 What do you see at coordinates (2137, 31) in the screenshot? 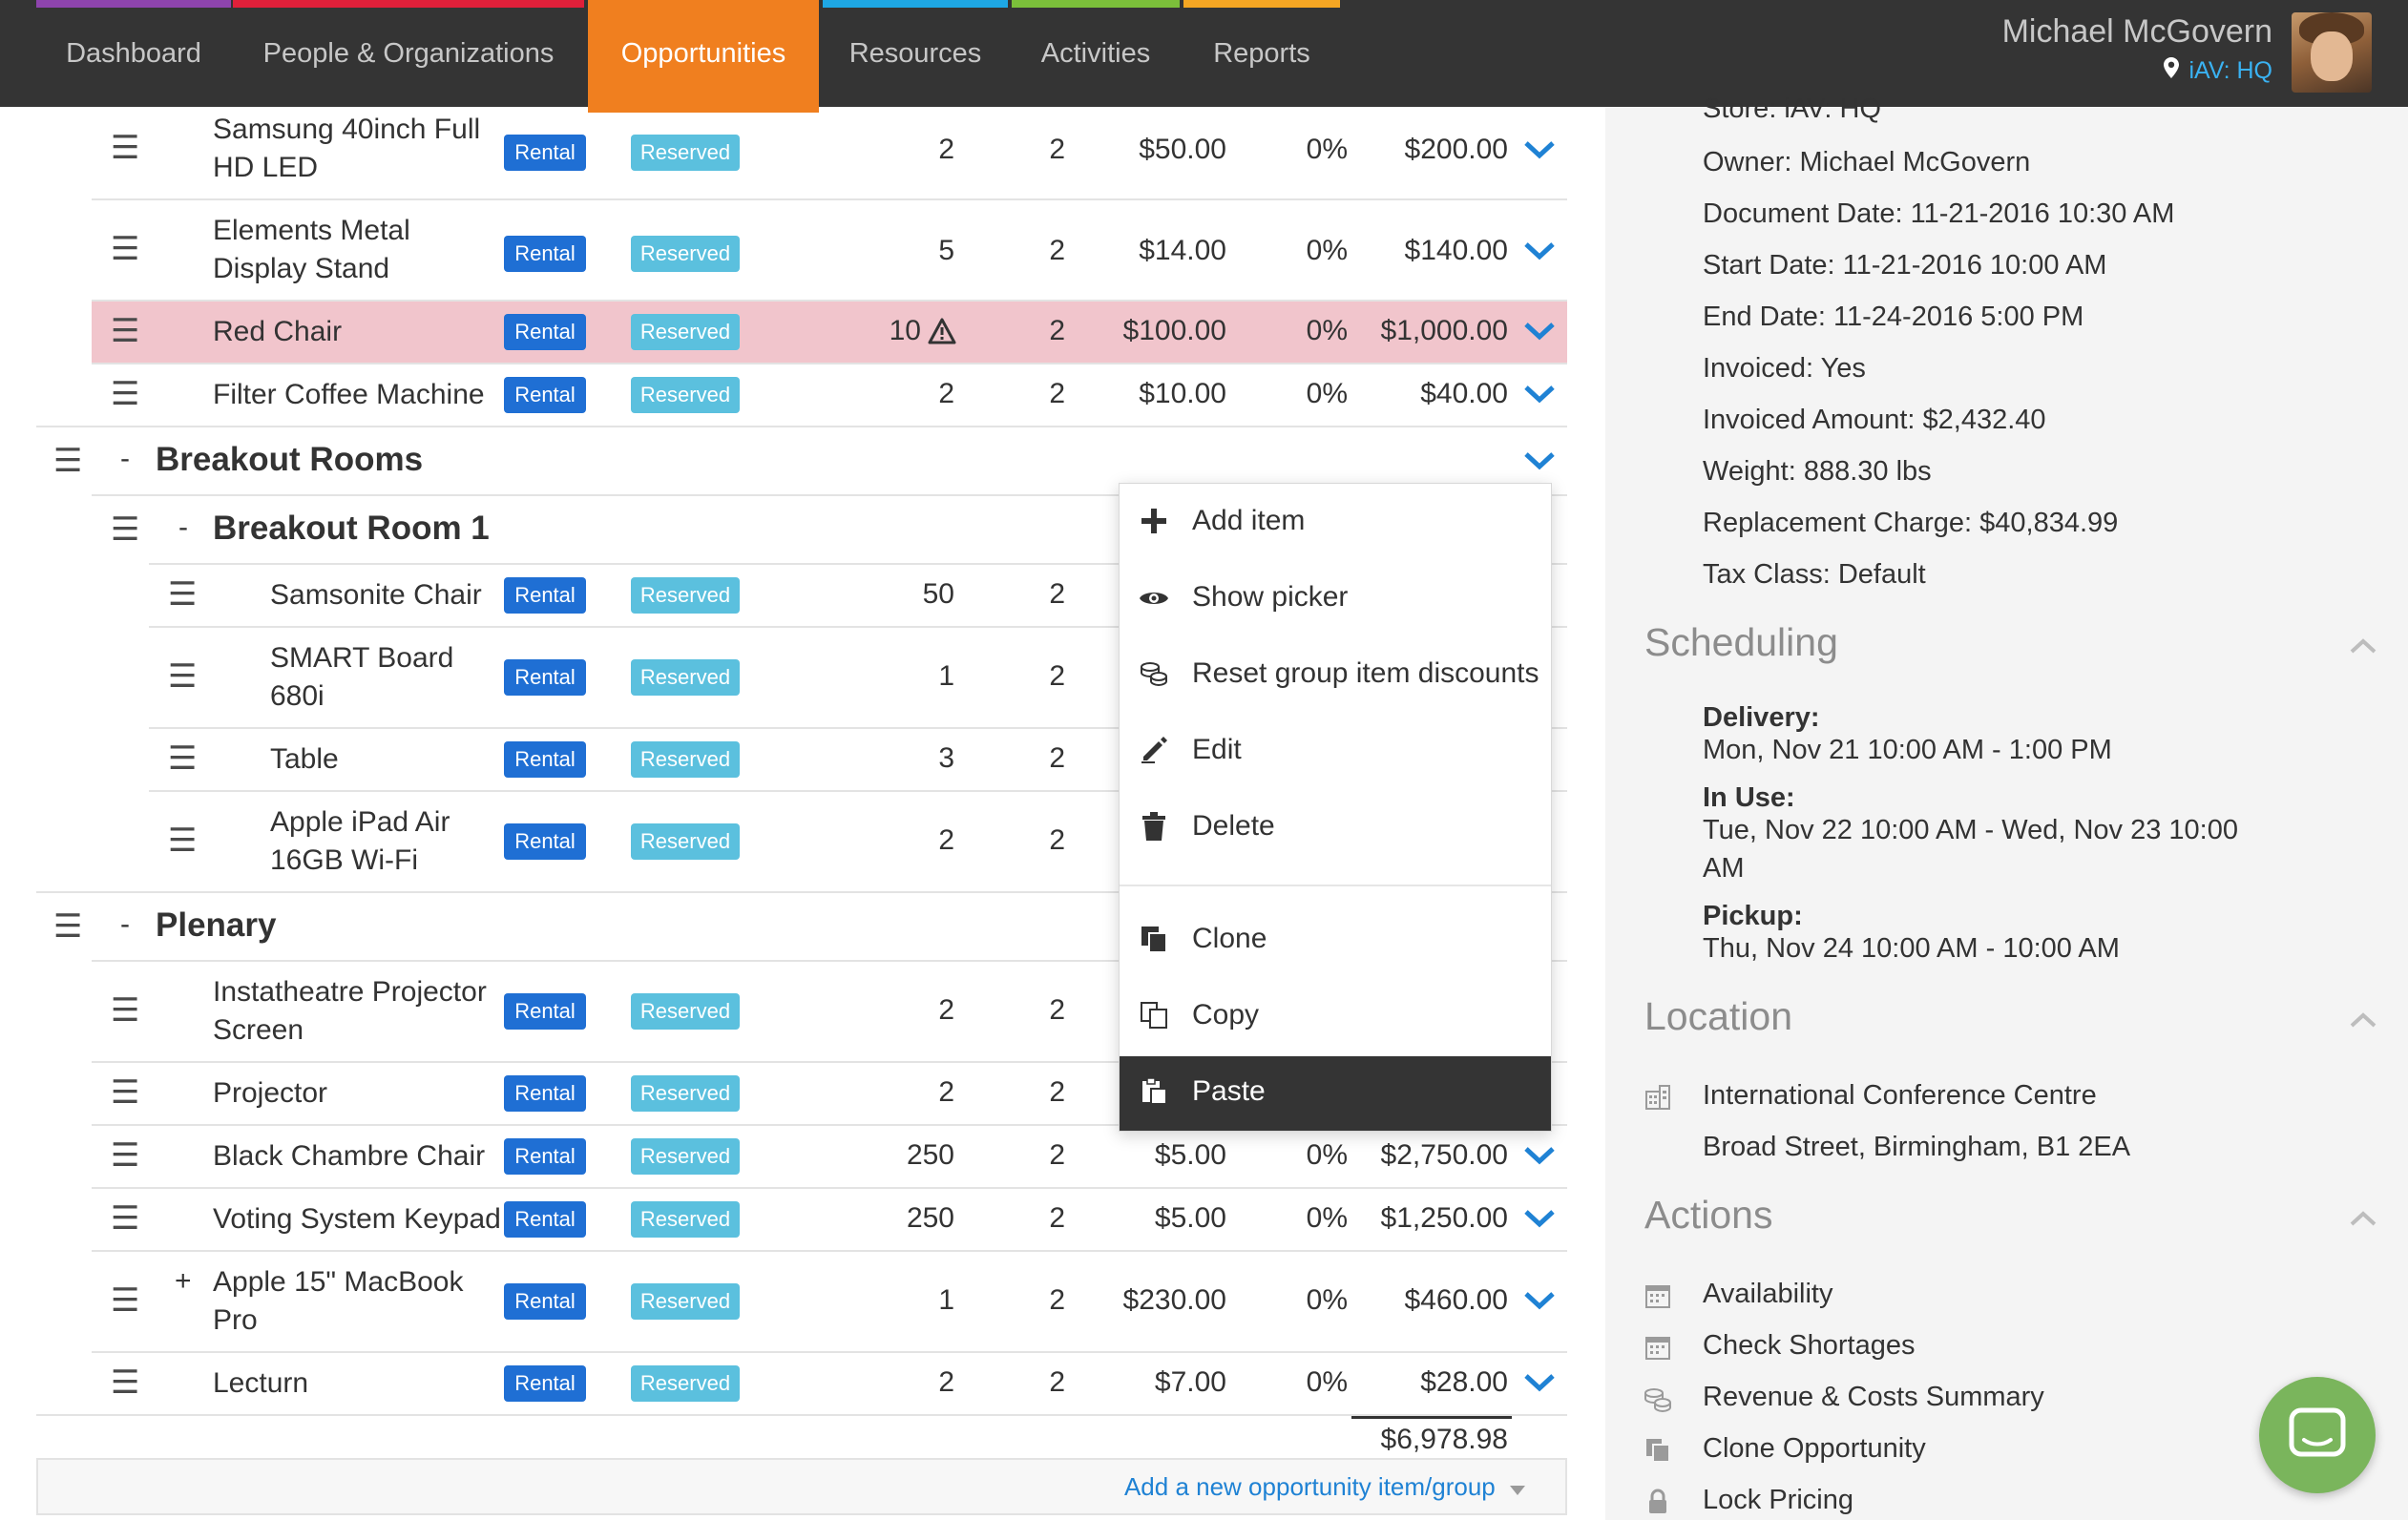
I see `user-name: Michael McGovern` at bounding box center [2137, 31].